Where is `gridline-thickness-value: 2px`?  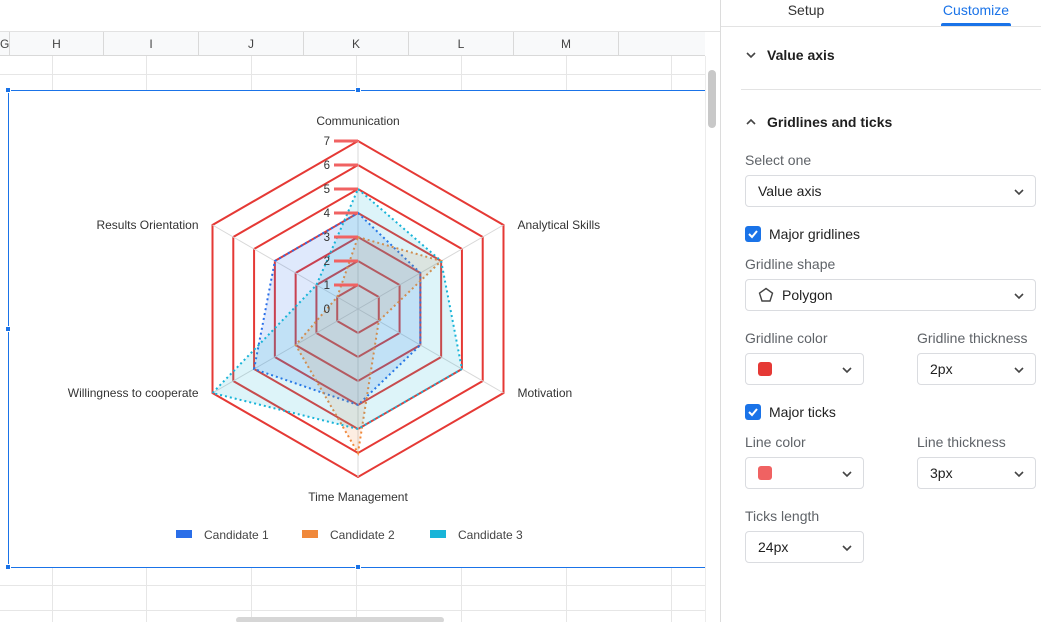 gridline-thickness-value: 2px is located at coordinates (941, 369).